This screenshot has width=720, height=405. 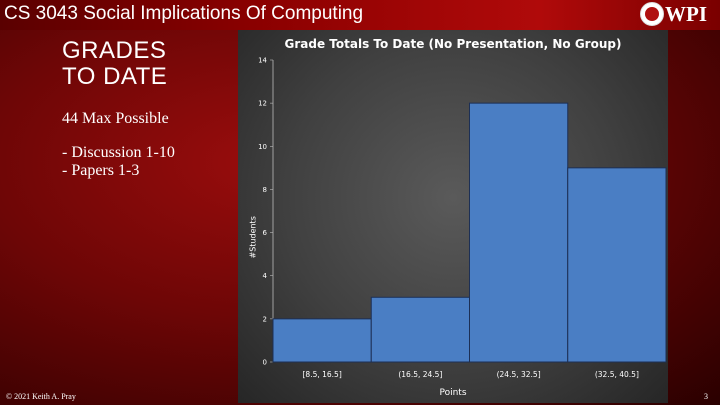 I want to click on items-list: - Discussion 1-10 - Papers 1-3, so click(x=118, y=162).